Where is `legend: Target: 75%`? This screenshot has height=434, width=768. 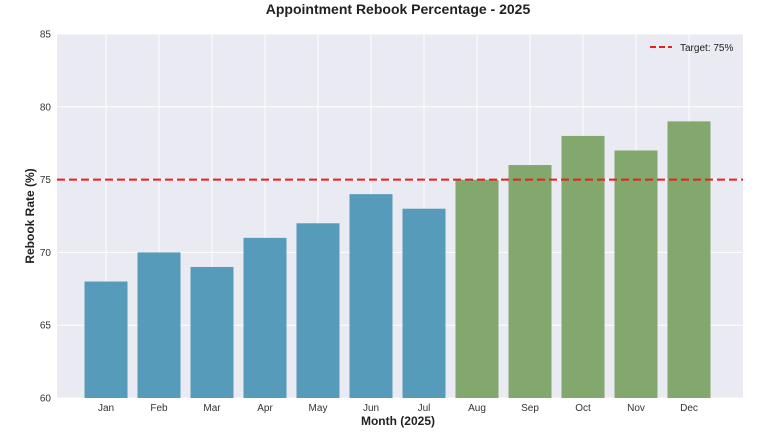
legend: Target: 75% is located at coordinates (691, 48).